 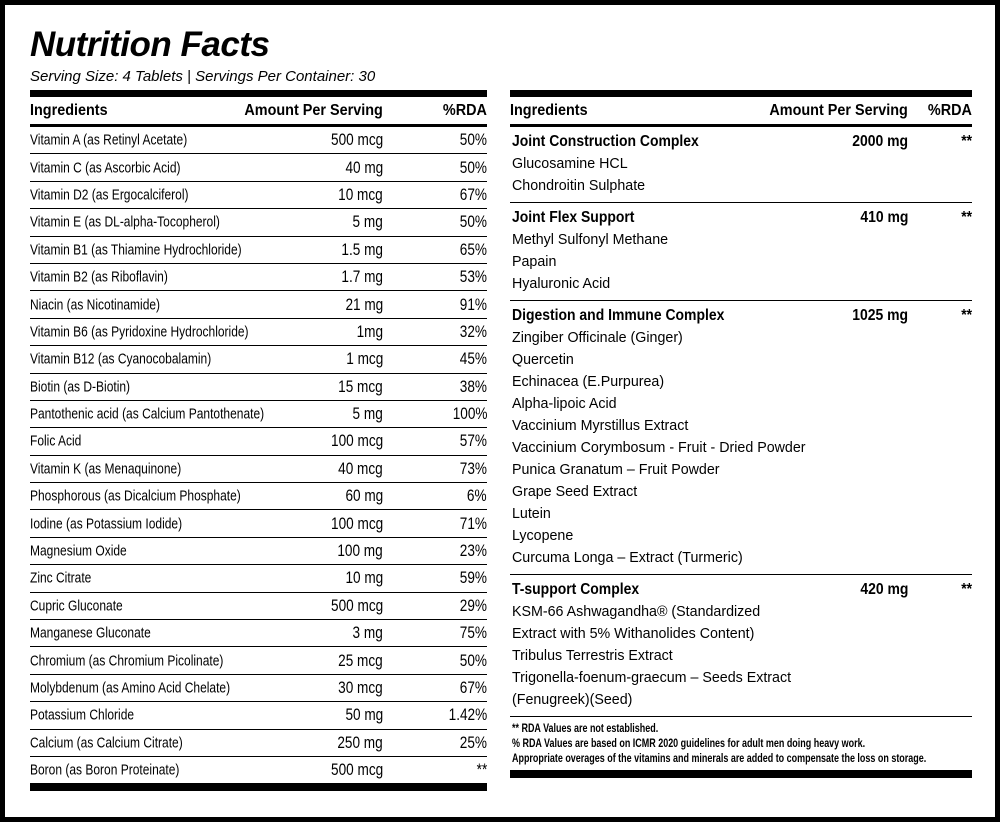 What do you see at coordinates (473, 249) in the screenshot?
I see `rda: 65%` at bounding box center [473, 249].